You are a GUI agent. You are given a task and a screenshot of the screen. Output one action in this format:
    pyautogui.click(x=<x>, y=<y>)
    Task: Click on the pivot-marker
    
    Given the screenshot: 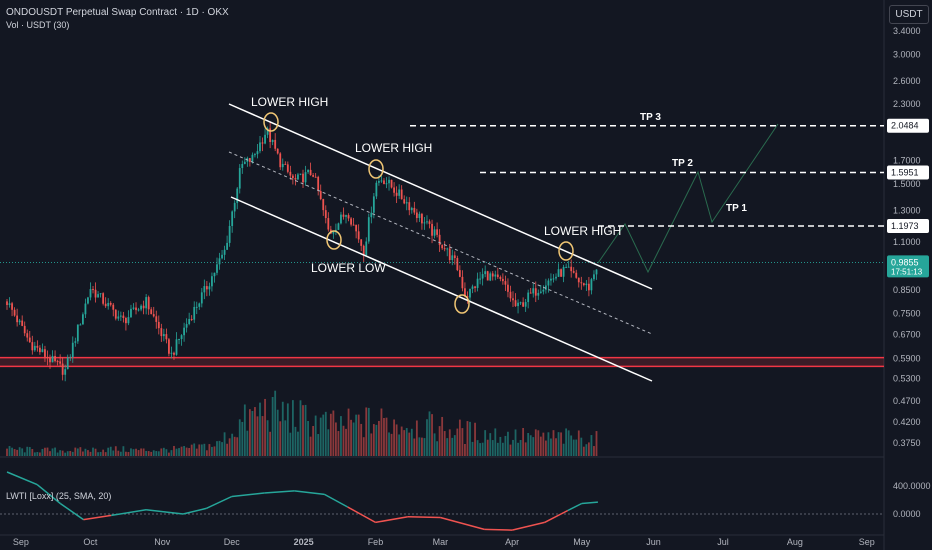 What is the action you would take?
    pyautogui.click(x=334, y=240)
    